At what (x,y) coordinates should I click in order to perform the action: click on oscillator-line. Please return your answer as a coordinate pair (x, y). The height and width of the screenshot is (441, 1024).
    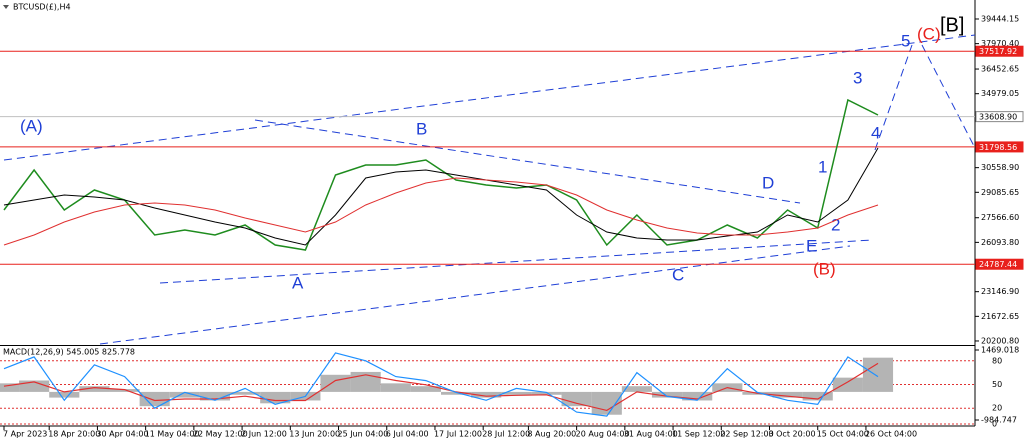
    Looking at the image, I should click on (441, 384).